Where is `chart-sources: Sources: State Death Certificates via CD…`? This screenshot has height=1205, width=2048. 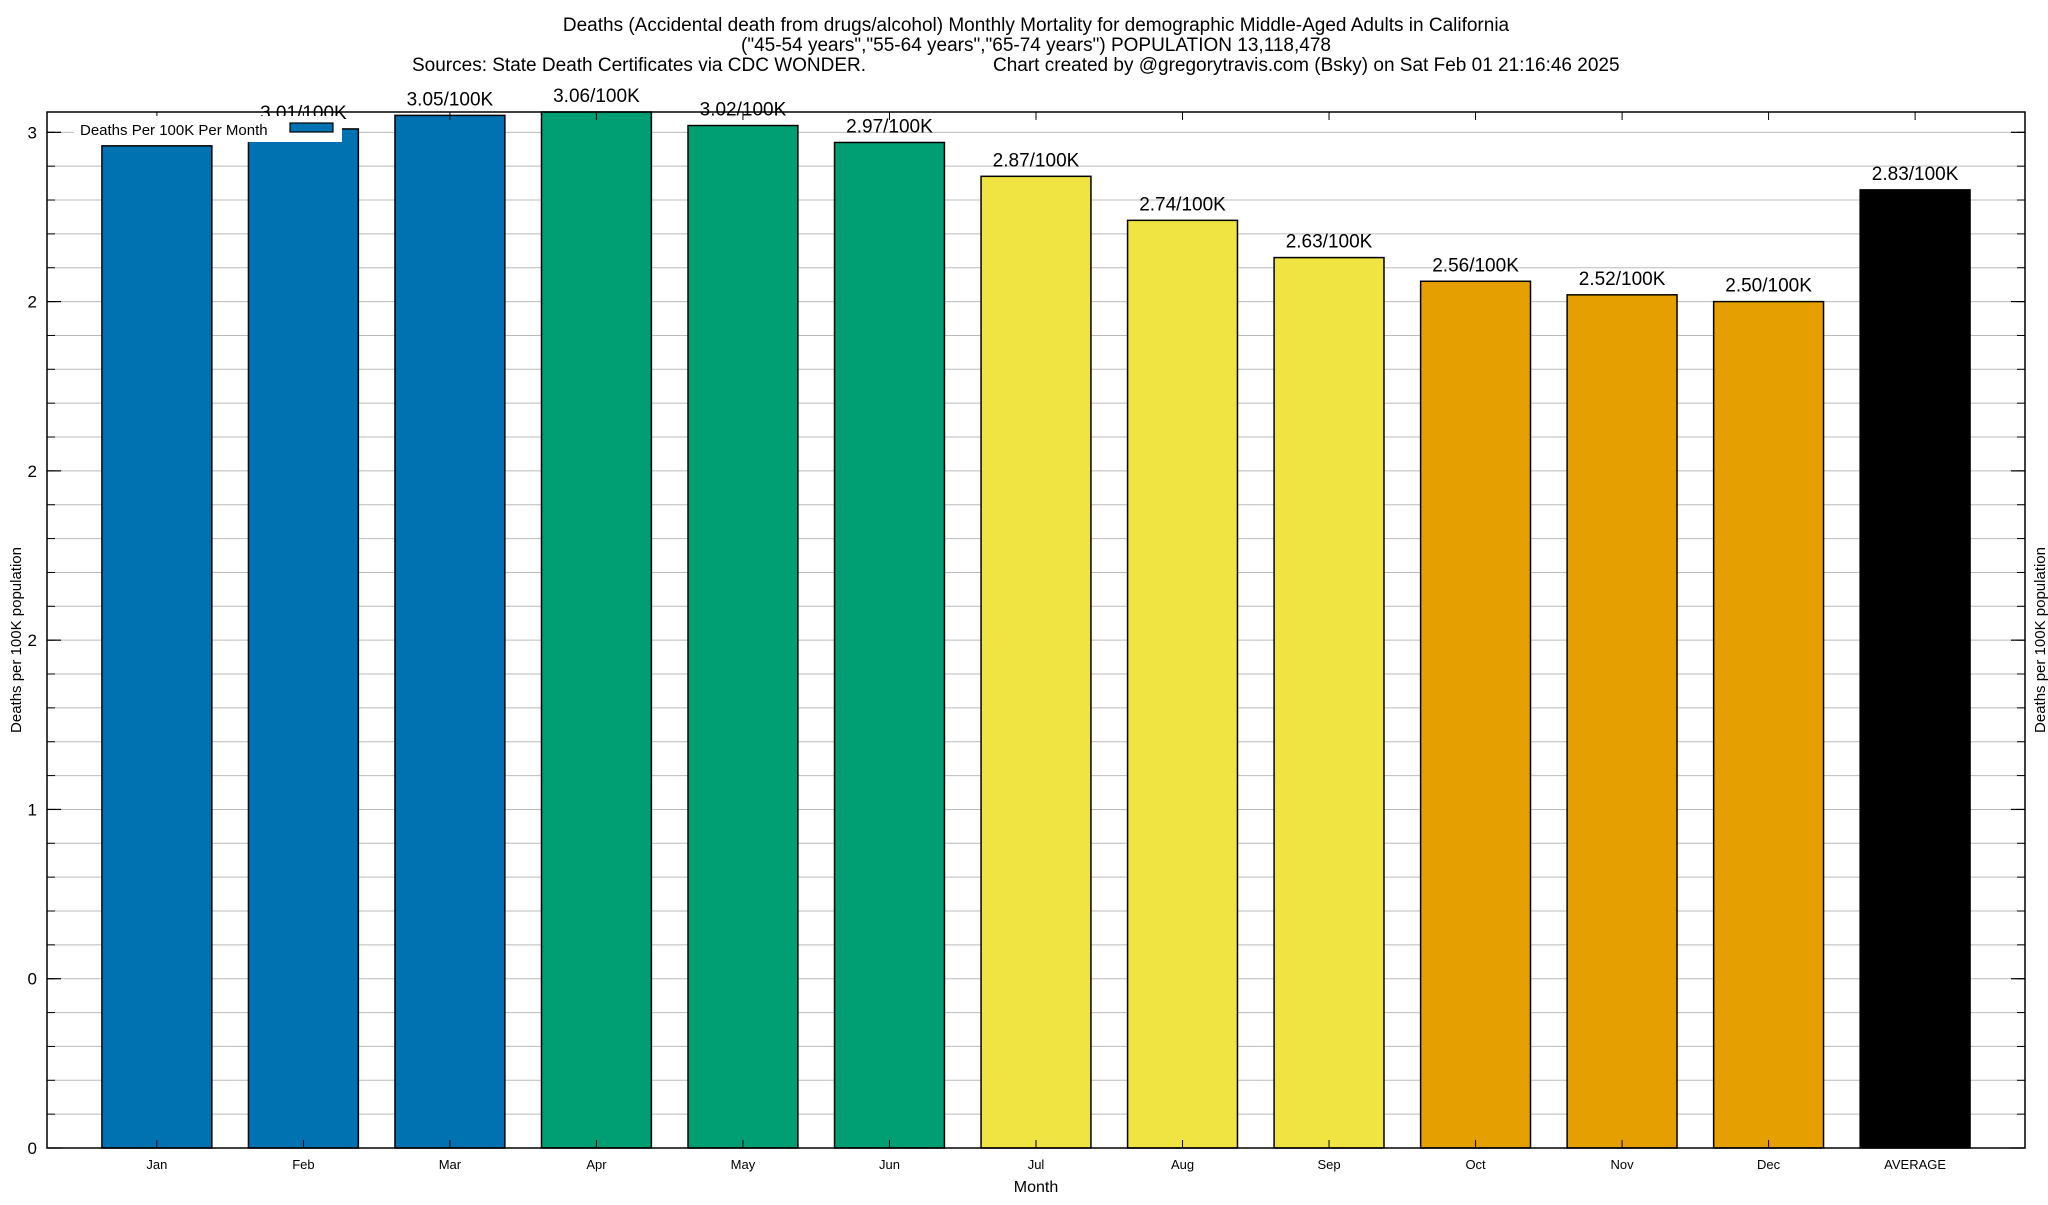
chart-sources: Sources: State Death Certificates via CD… is located at coordinates (639, 65).